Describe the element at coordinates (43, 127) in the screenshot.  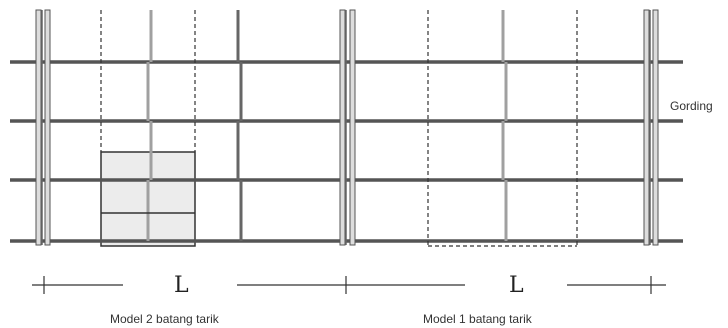
I see `rafter-left` at that location.